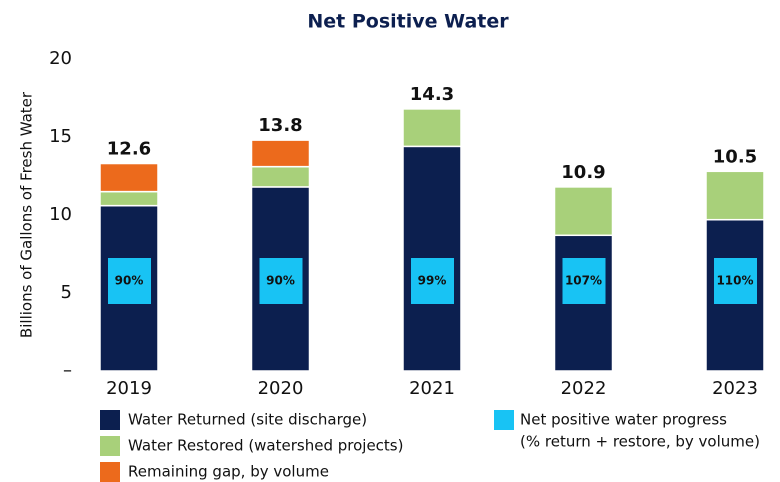 Image resolution: width=780 pixels, height=482 pixels. I want to click on total-label: 10.5, so click(735, 156).